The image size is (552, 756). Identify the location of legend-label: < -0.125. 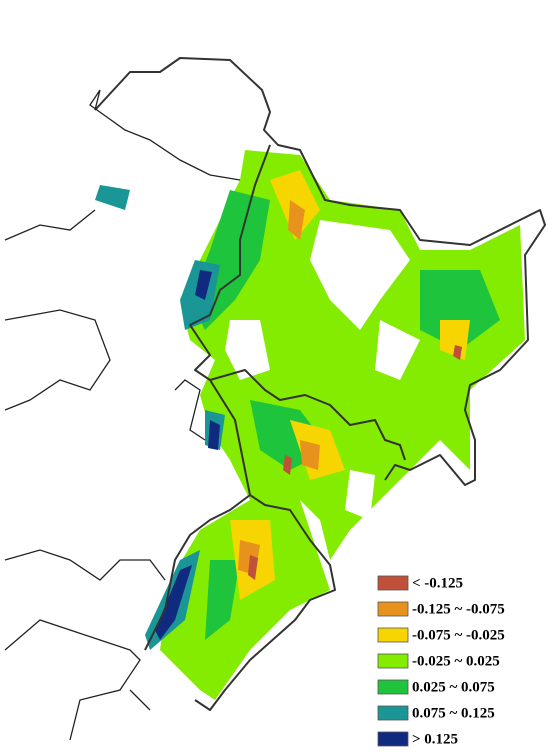
(437, 583).